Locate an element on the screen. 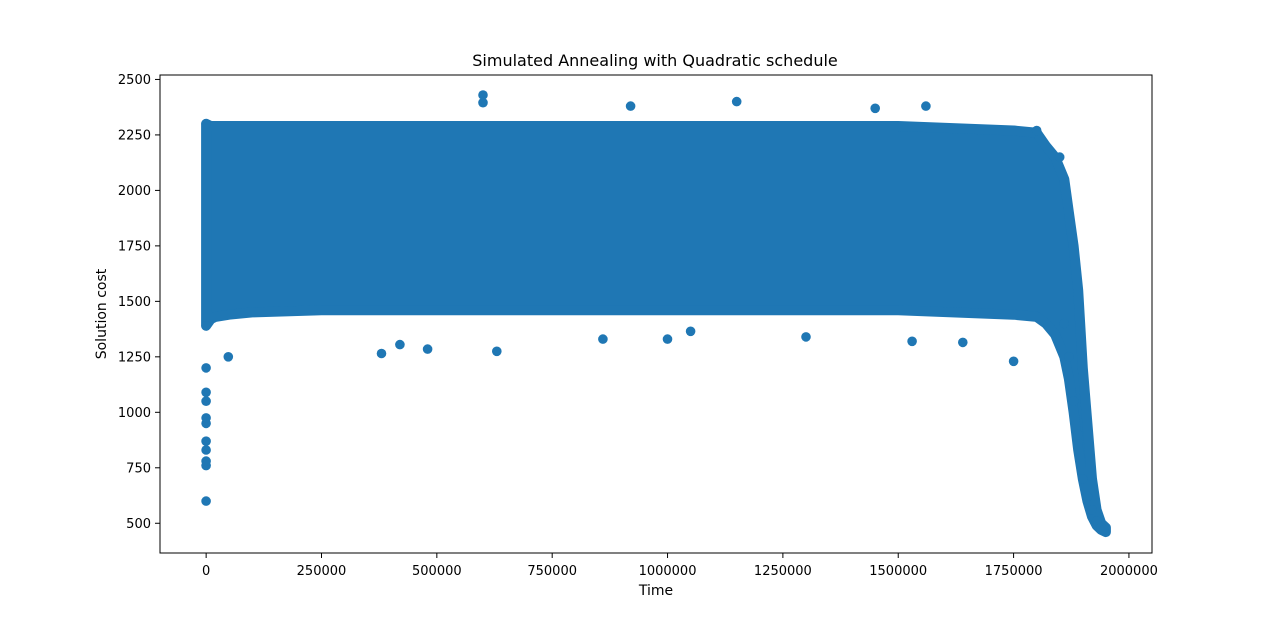 The height and width of the screenshot is (623, 1280). x-tick-label: 2000000 is located at coordinates (1129, 571).